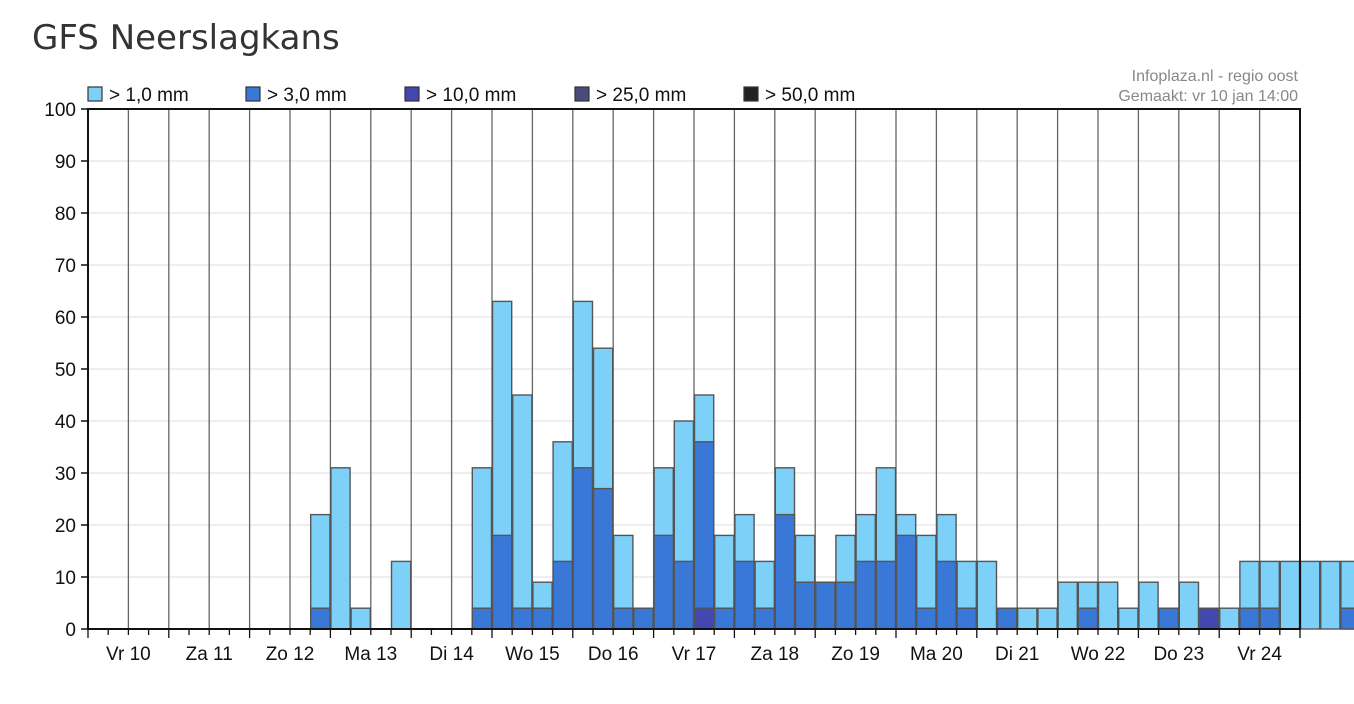 The height and width of the screenshot is (704, 1354). I want to click on legend-label-4: > 50,0 mm, so click(810, 95).